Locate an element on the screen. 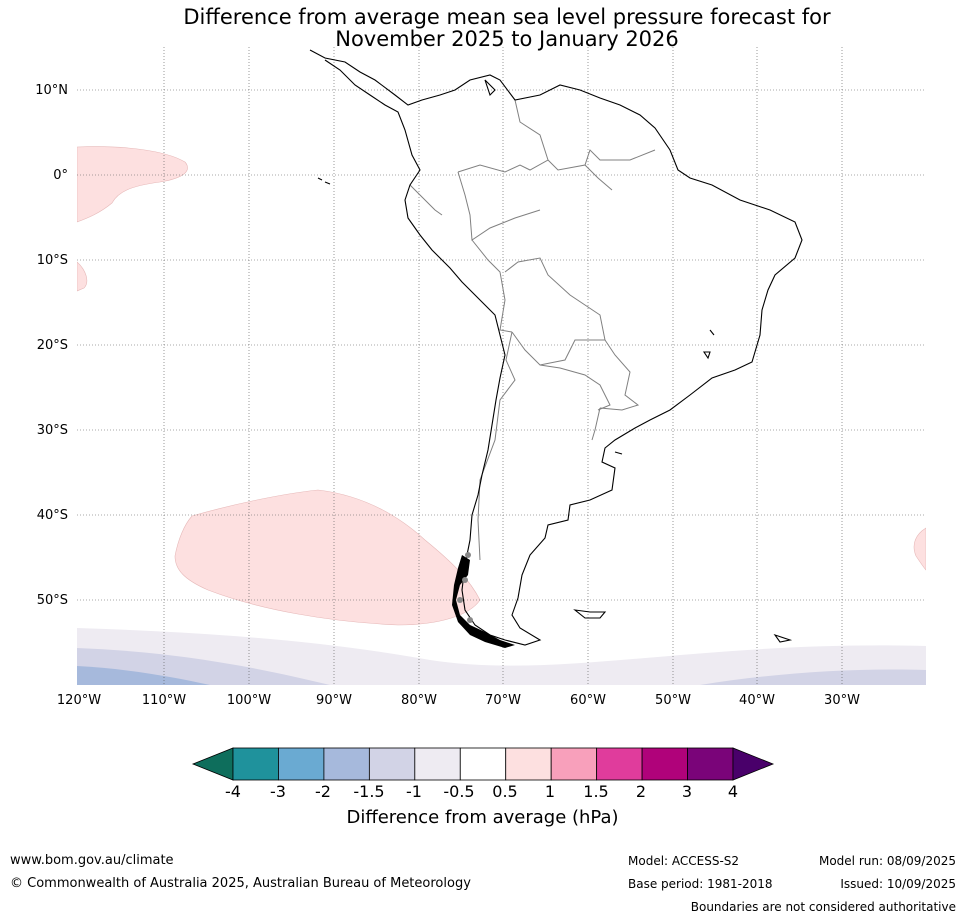  issued-date: Issued: 10/09/2025 is located at coordinates (898, 884).